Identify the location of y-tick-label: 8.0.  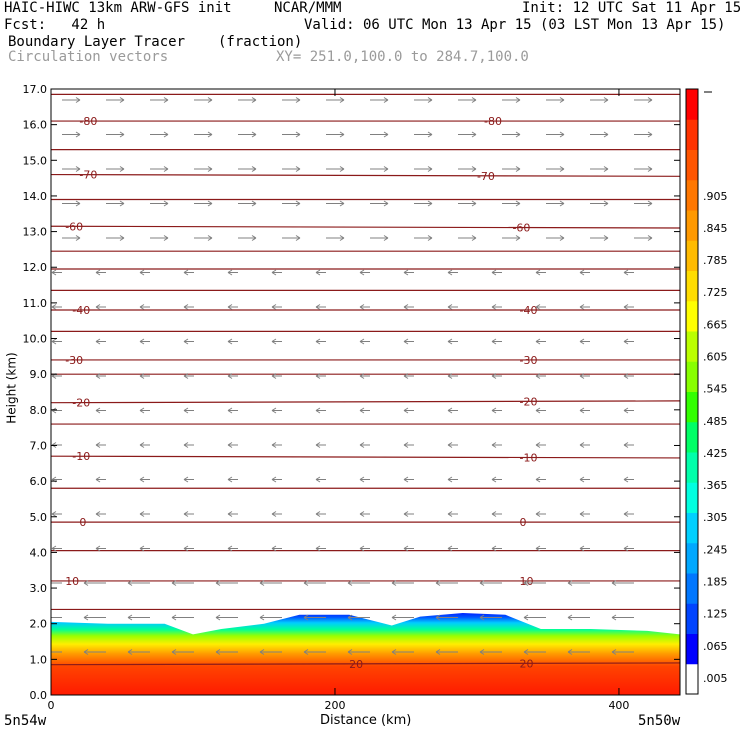
(39, 410).